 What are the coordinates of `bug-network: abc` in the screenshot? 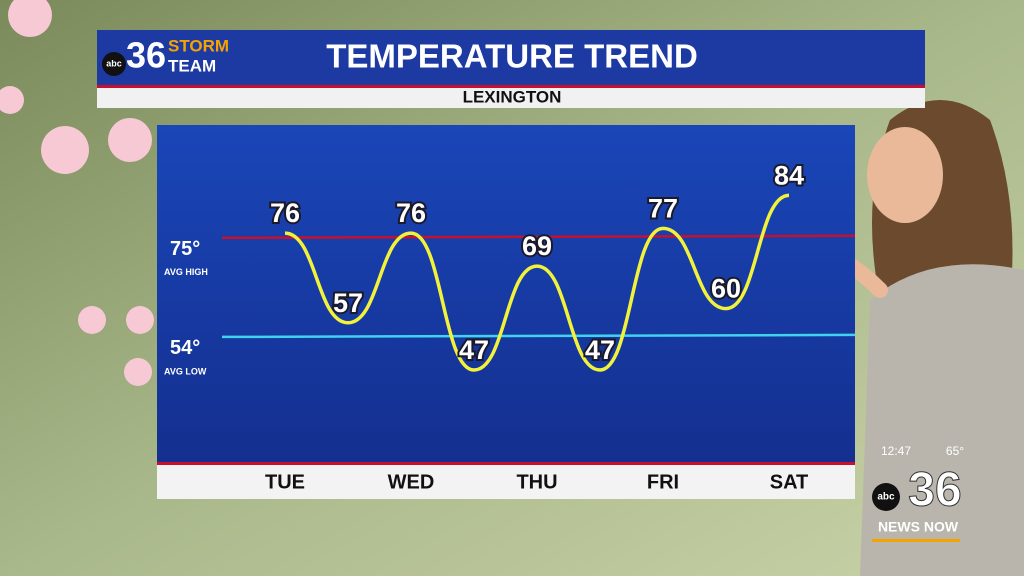 It's located at (886, 497).